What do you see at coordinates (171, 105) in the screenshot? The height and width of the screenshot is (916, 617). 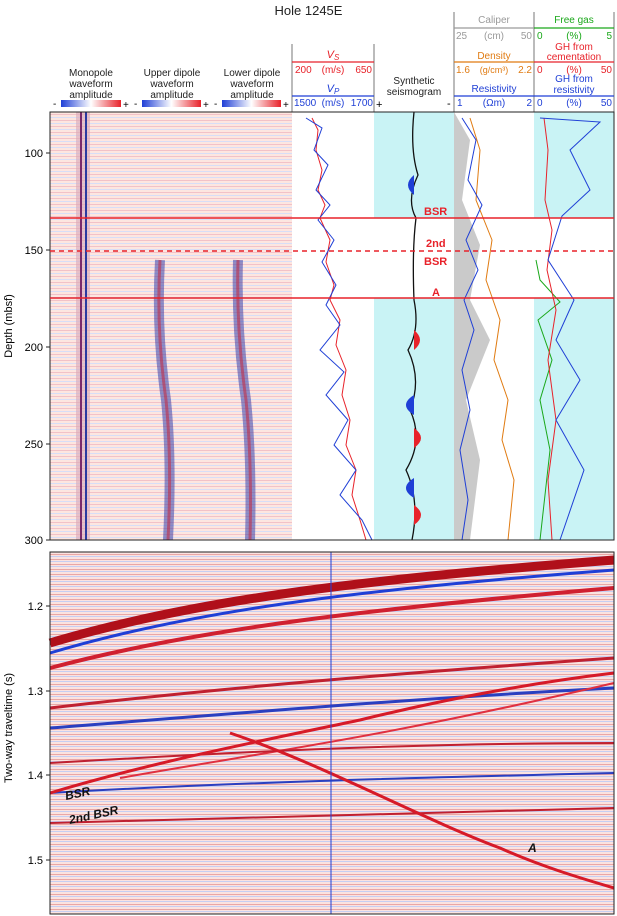 I see `upper-dipole-color-scale: - +` at bounding box center [171, 105].